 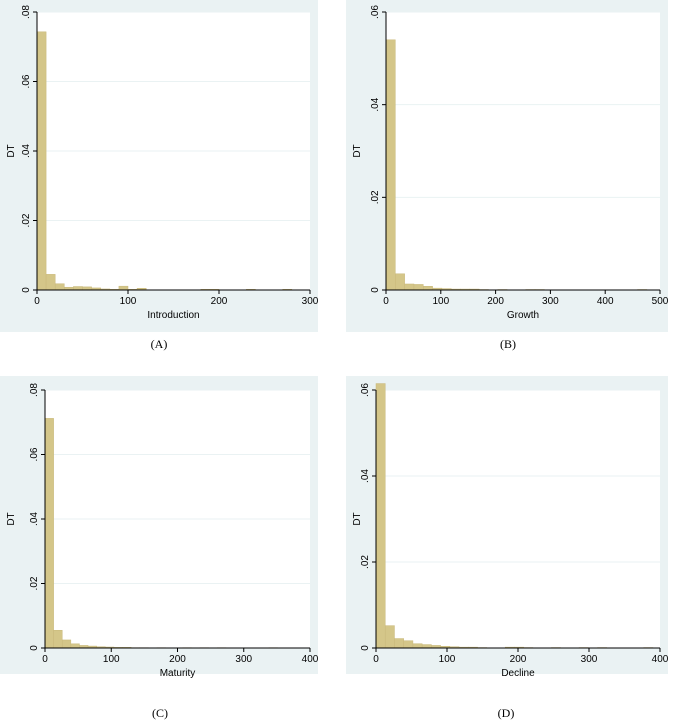 I want to click on chart-b-ytick-label: 0, so click(x=375, y=290).